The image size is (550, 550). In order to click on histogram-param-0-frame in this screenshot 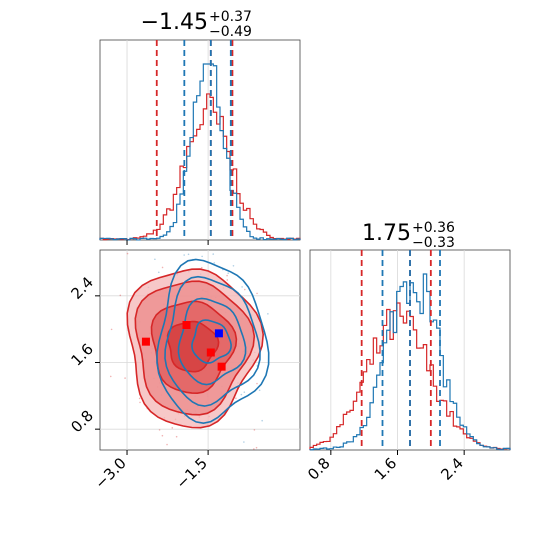, I will do `click(200, 140)`.